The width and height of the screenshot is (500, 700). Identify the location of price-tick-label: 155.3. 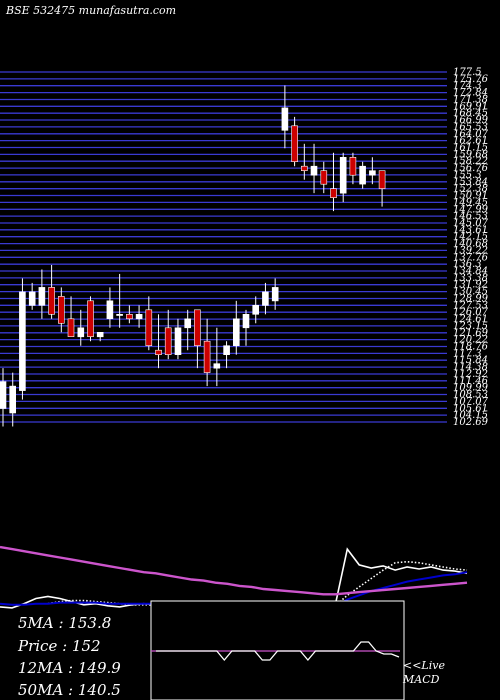
(467, 175).